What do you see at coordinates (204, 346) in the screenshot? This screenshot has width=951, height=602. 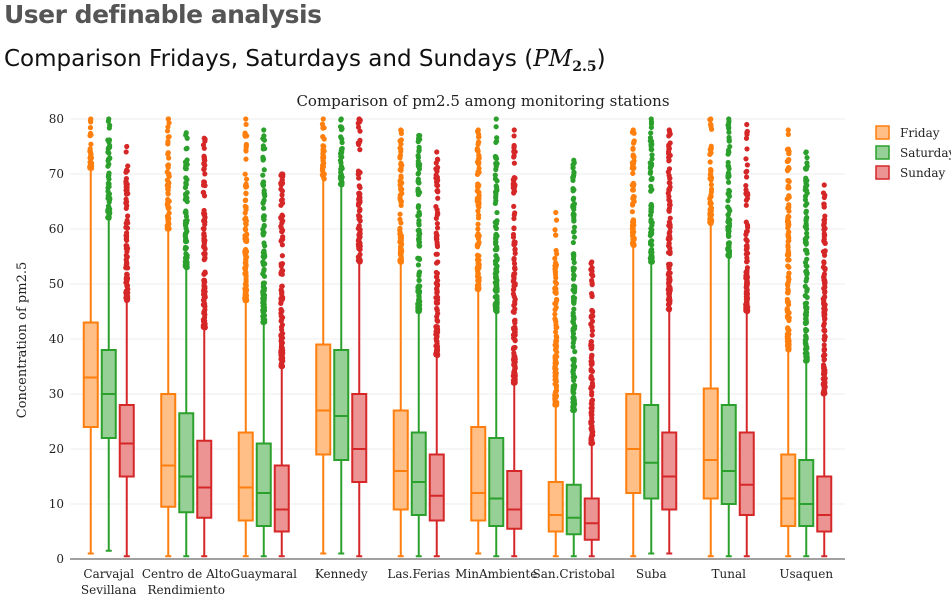 I see `box-sunday` at bounding box center [204, 346].